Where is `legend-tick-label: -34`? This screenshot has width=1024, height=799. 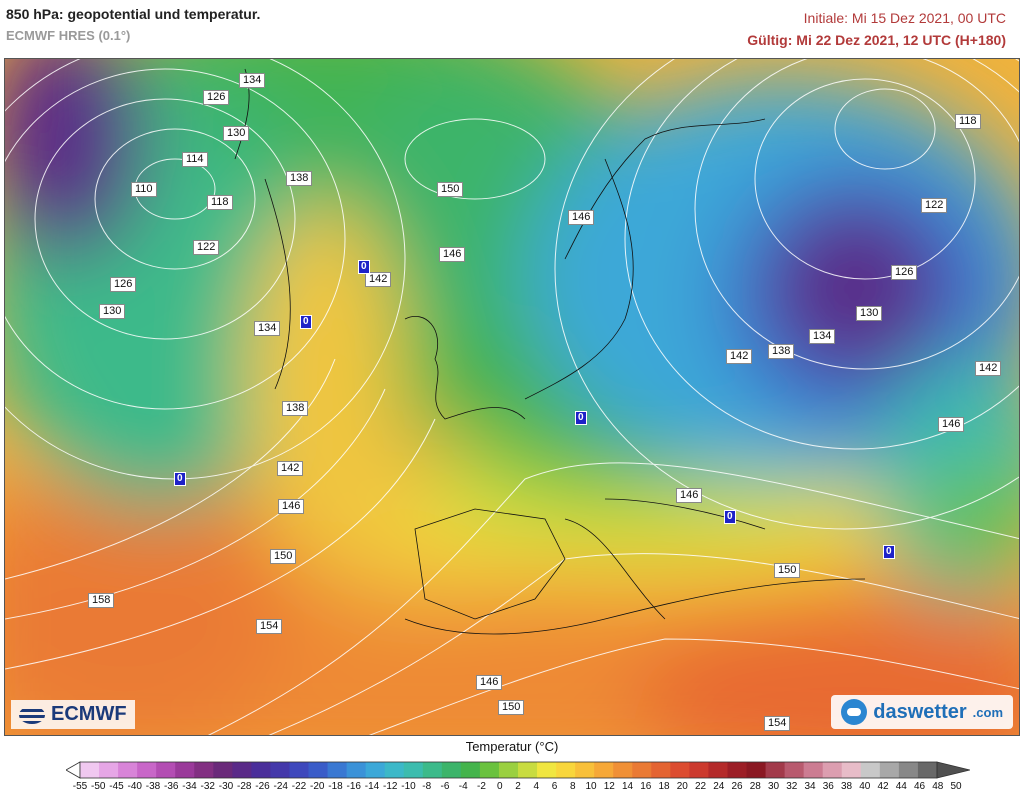
legend-tick-label: -34 is located at coordinates (189, 786).